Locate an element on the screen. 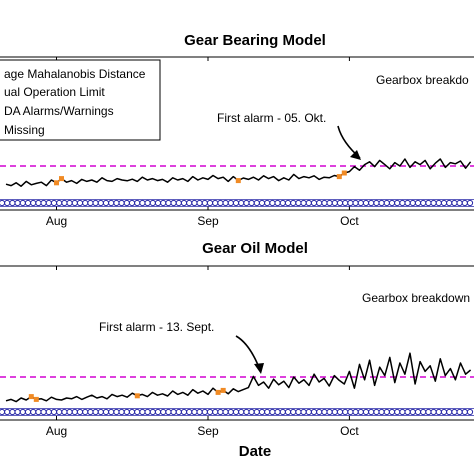 This screenshot has height=474, width=474. alarms-warnings-row is located at coordinates (237, 412).